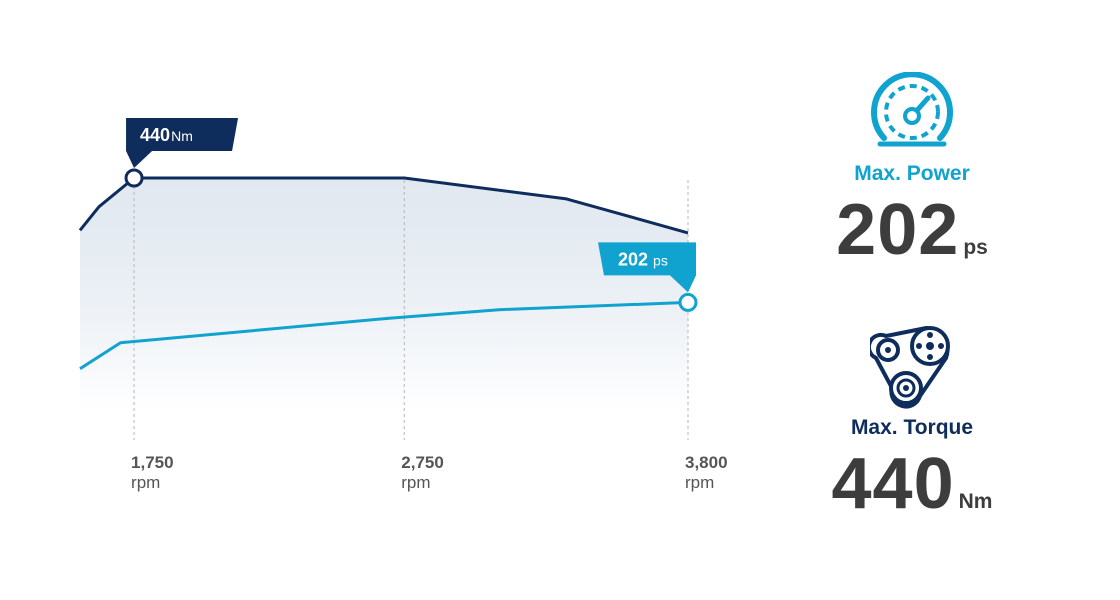 This screenshot has height=600, width=1120. What do you see at coordinates (152, 462) in the screenshot?
I see `x-tick-label: 1,750` at bounding box center [152, 462].